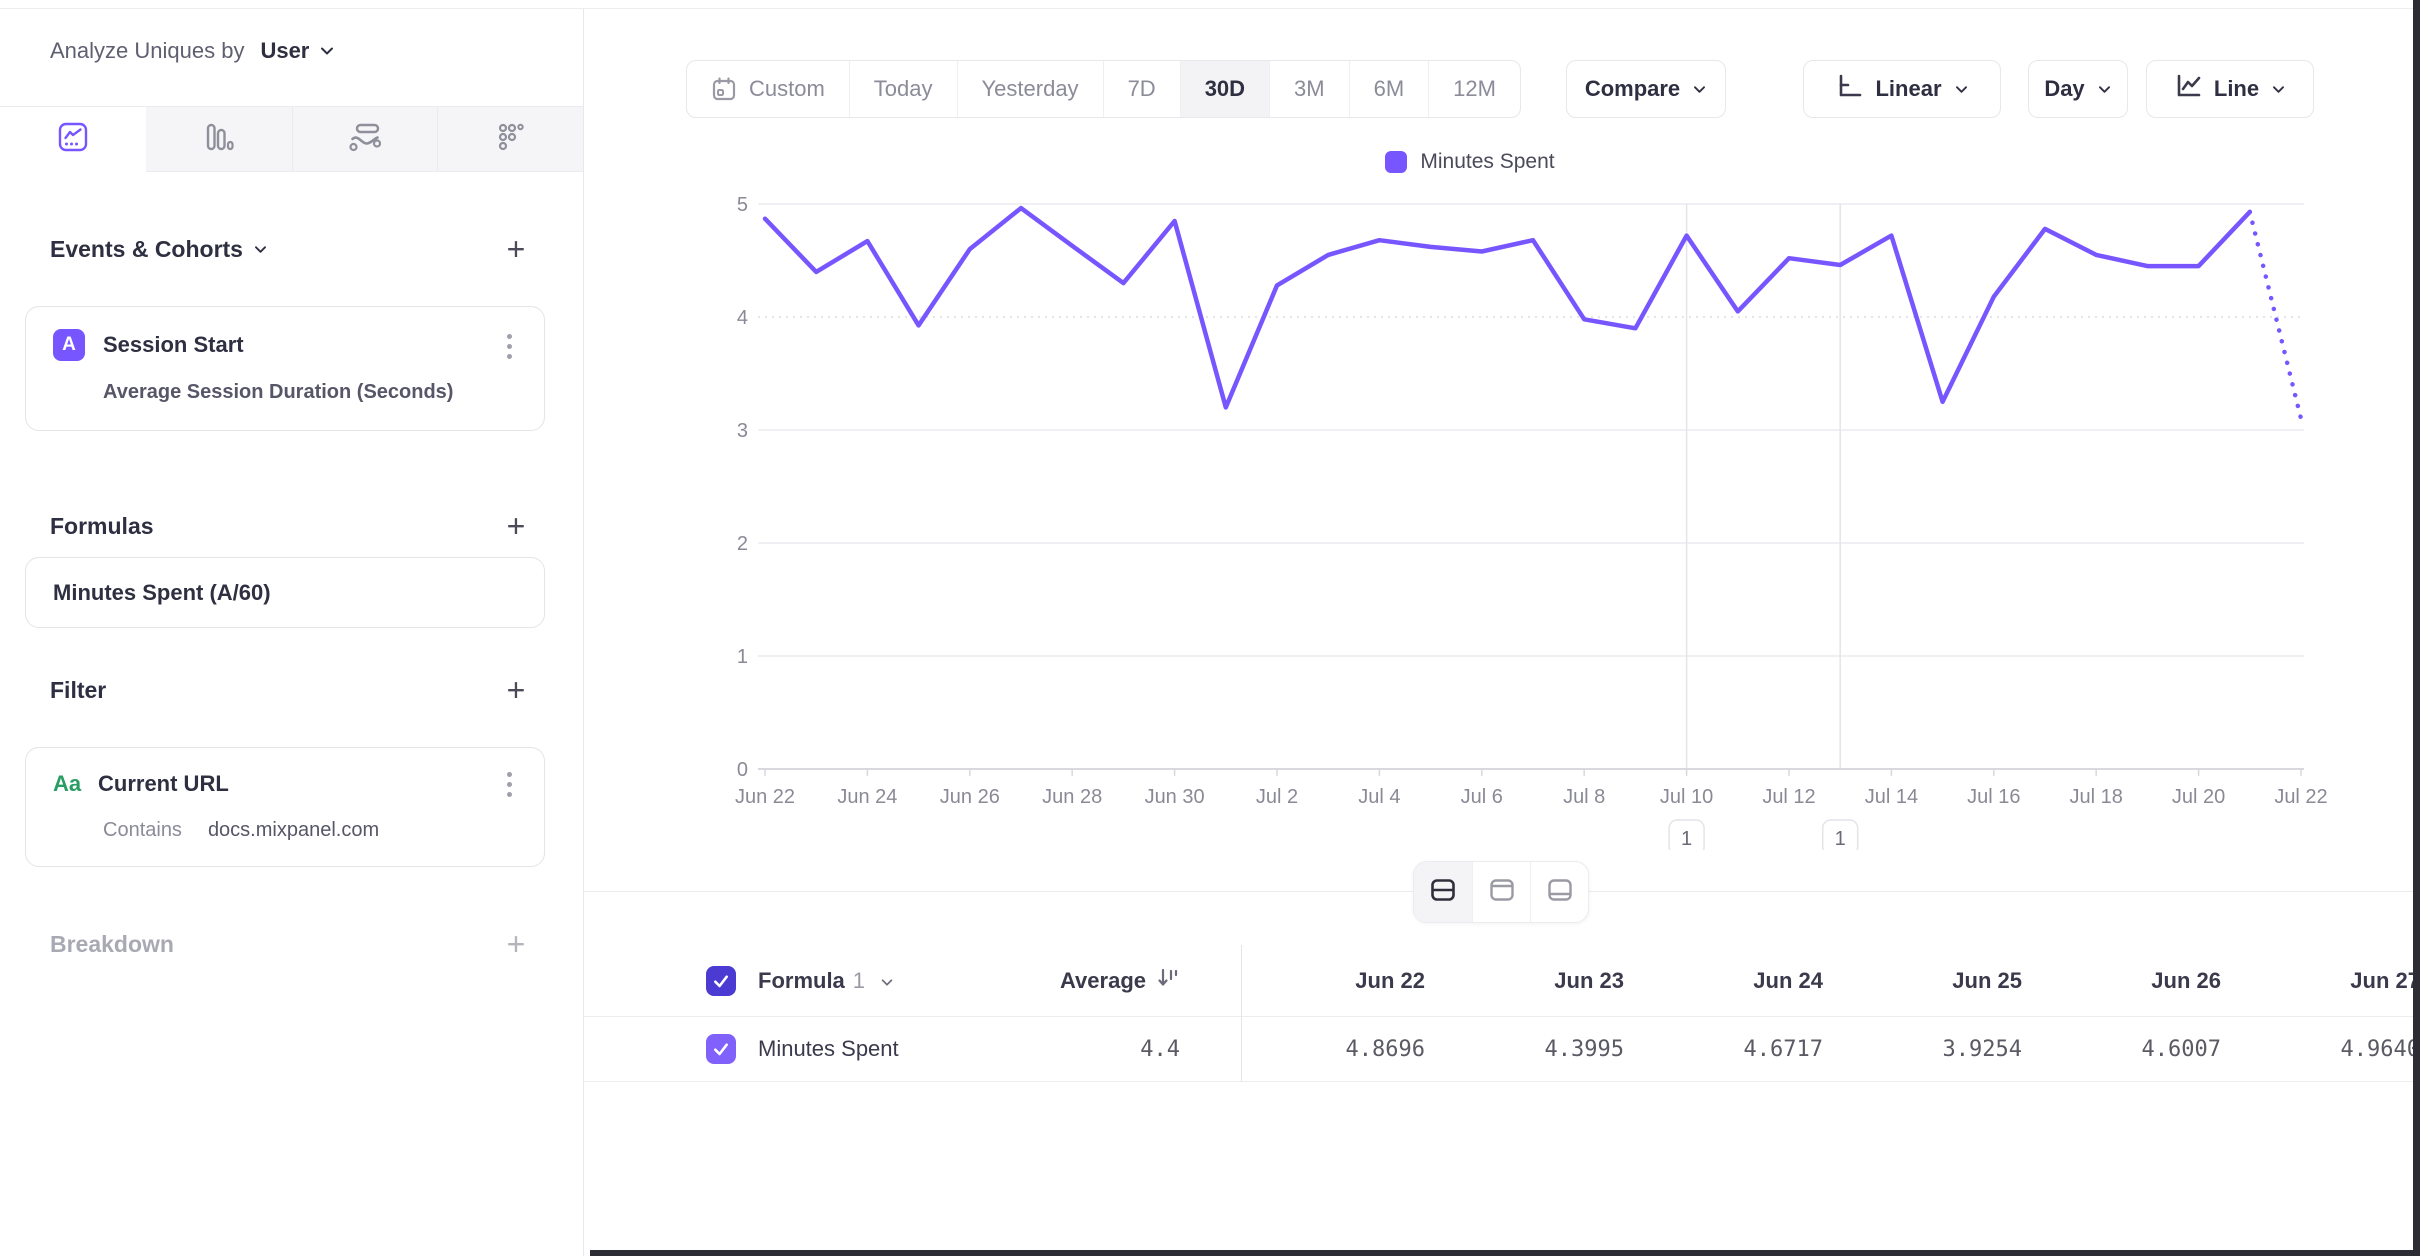 The image size is (2420, 1256). I want to click on column-header-jun-24: Jun 24, so click(1788, 980).